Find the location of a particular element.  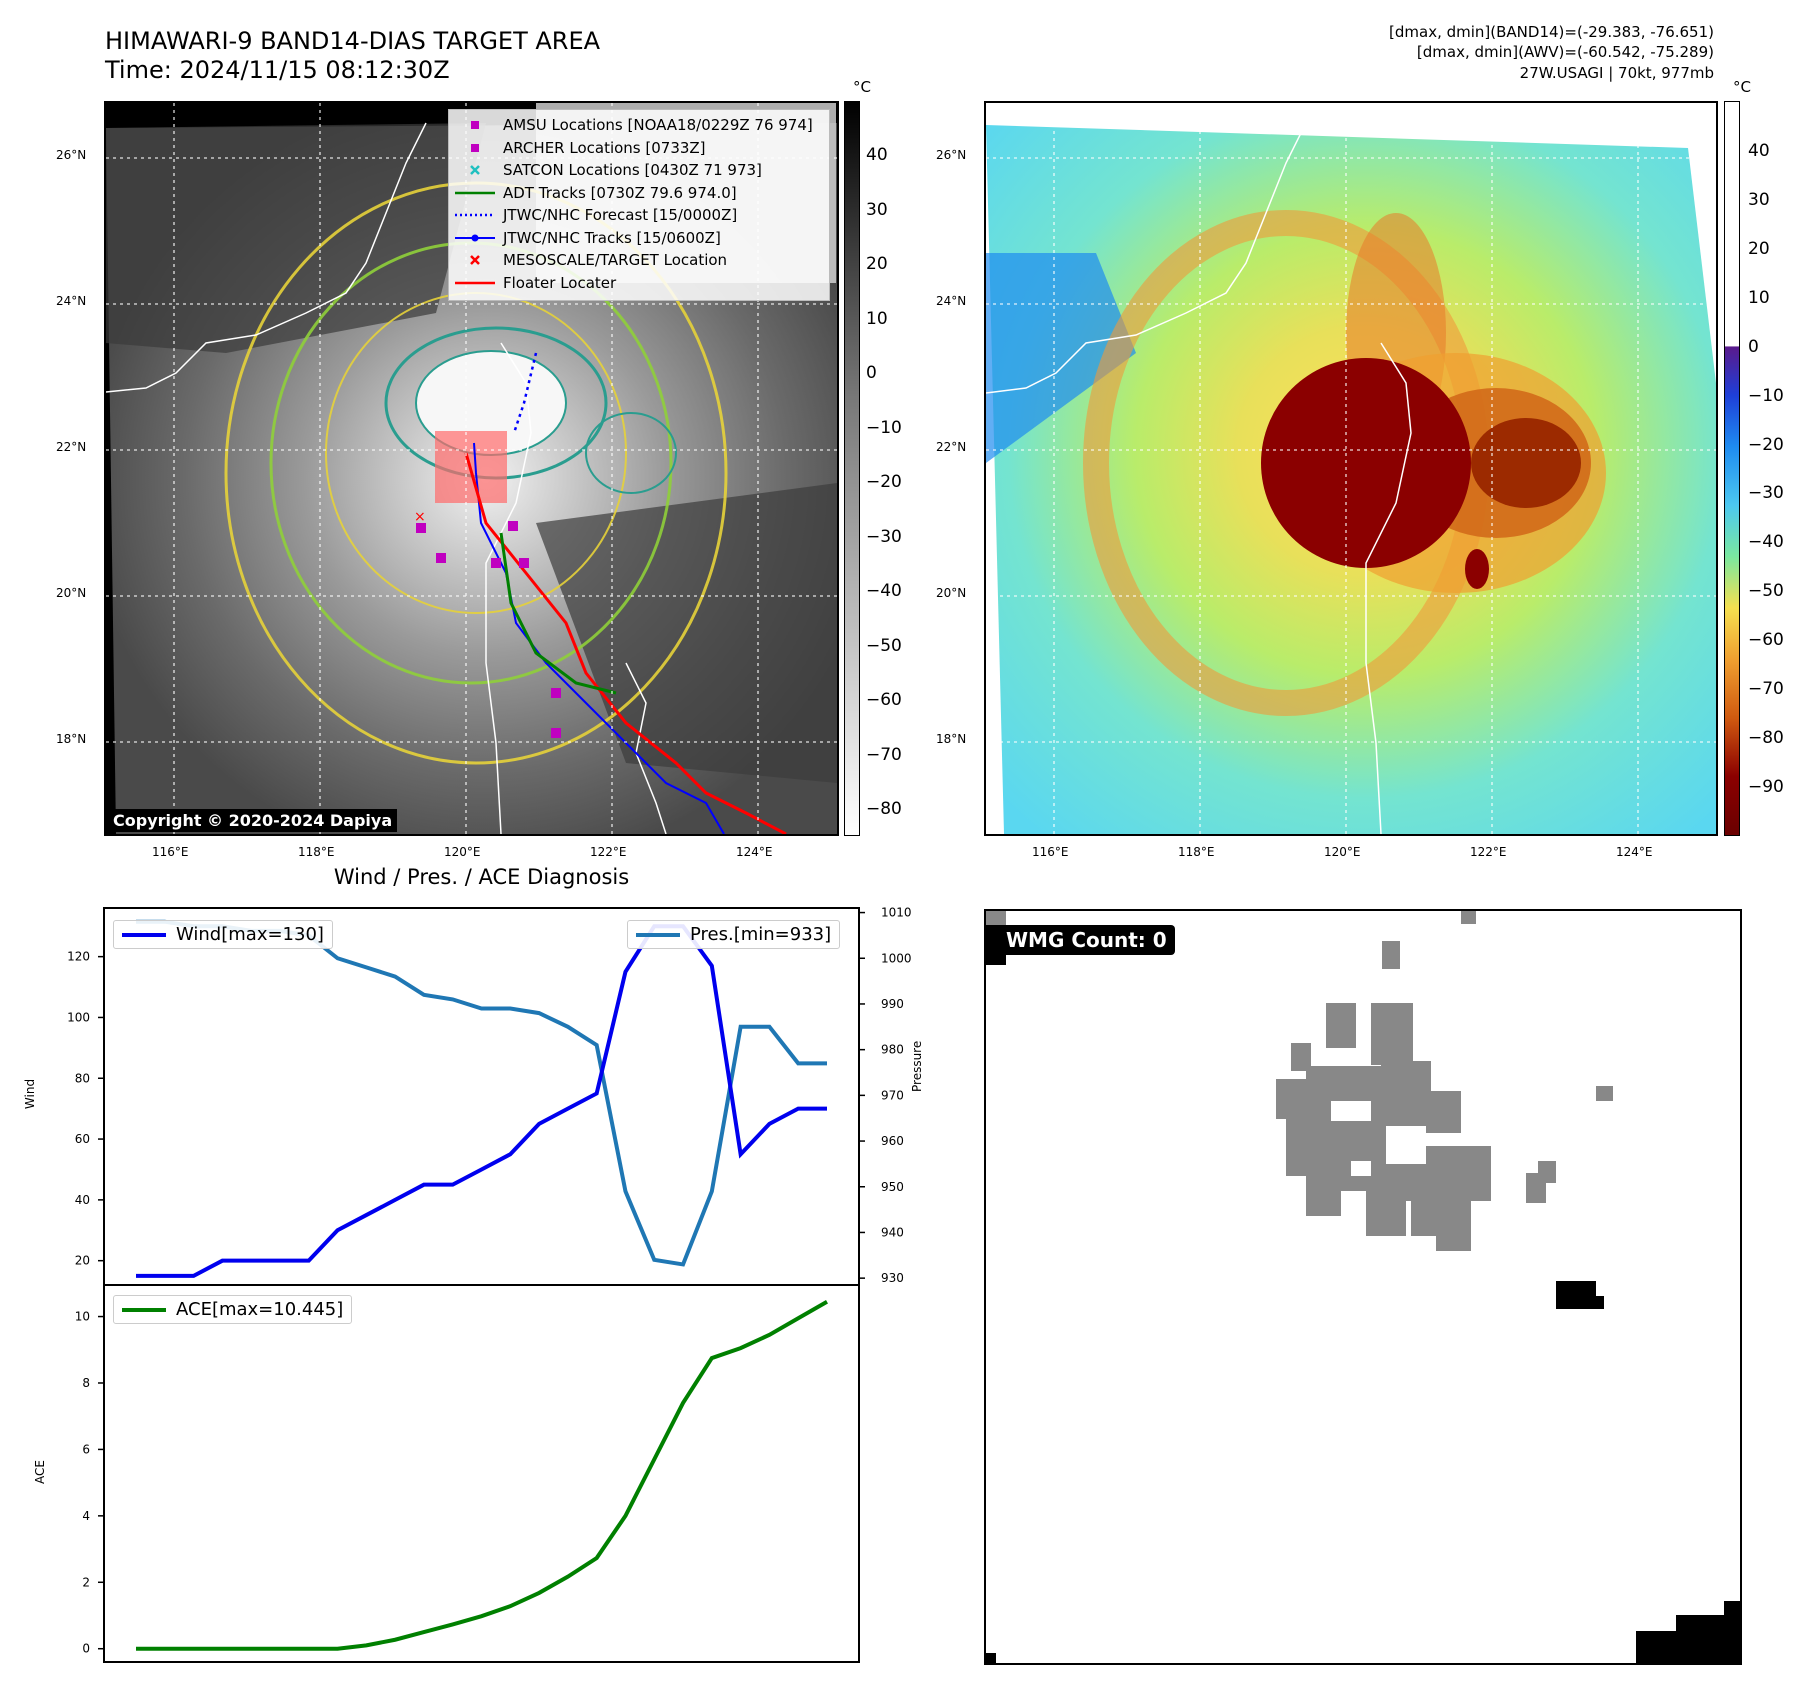

awv-colorbar-unit: °C is located at coordinates (1742, 87).